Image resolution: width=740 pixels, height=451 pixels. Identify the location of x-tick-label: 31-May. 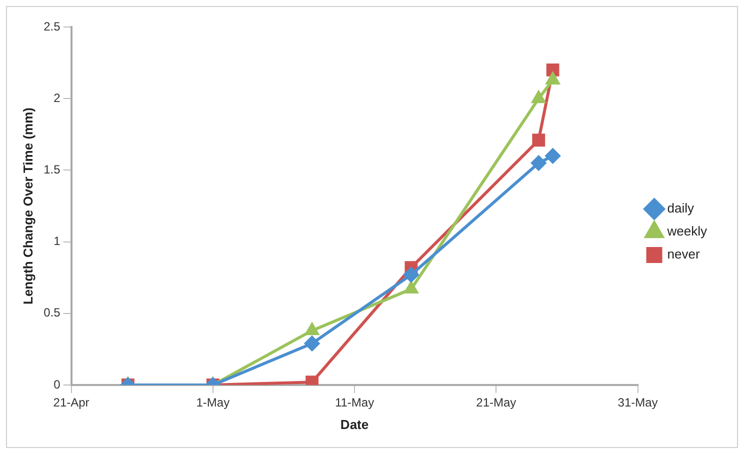
(638, 403).